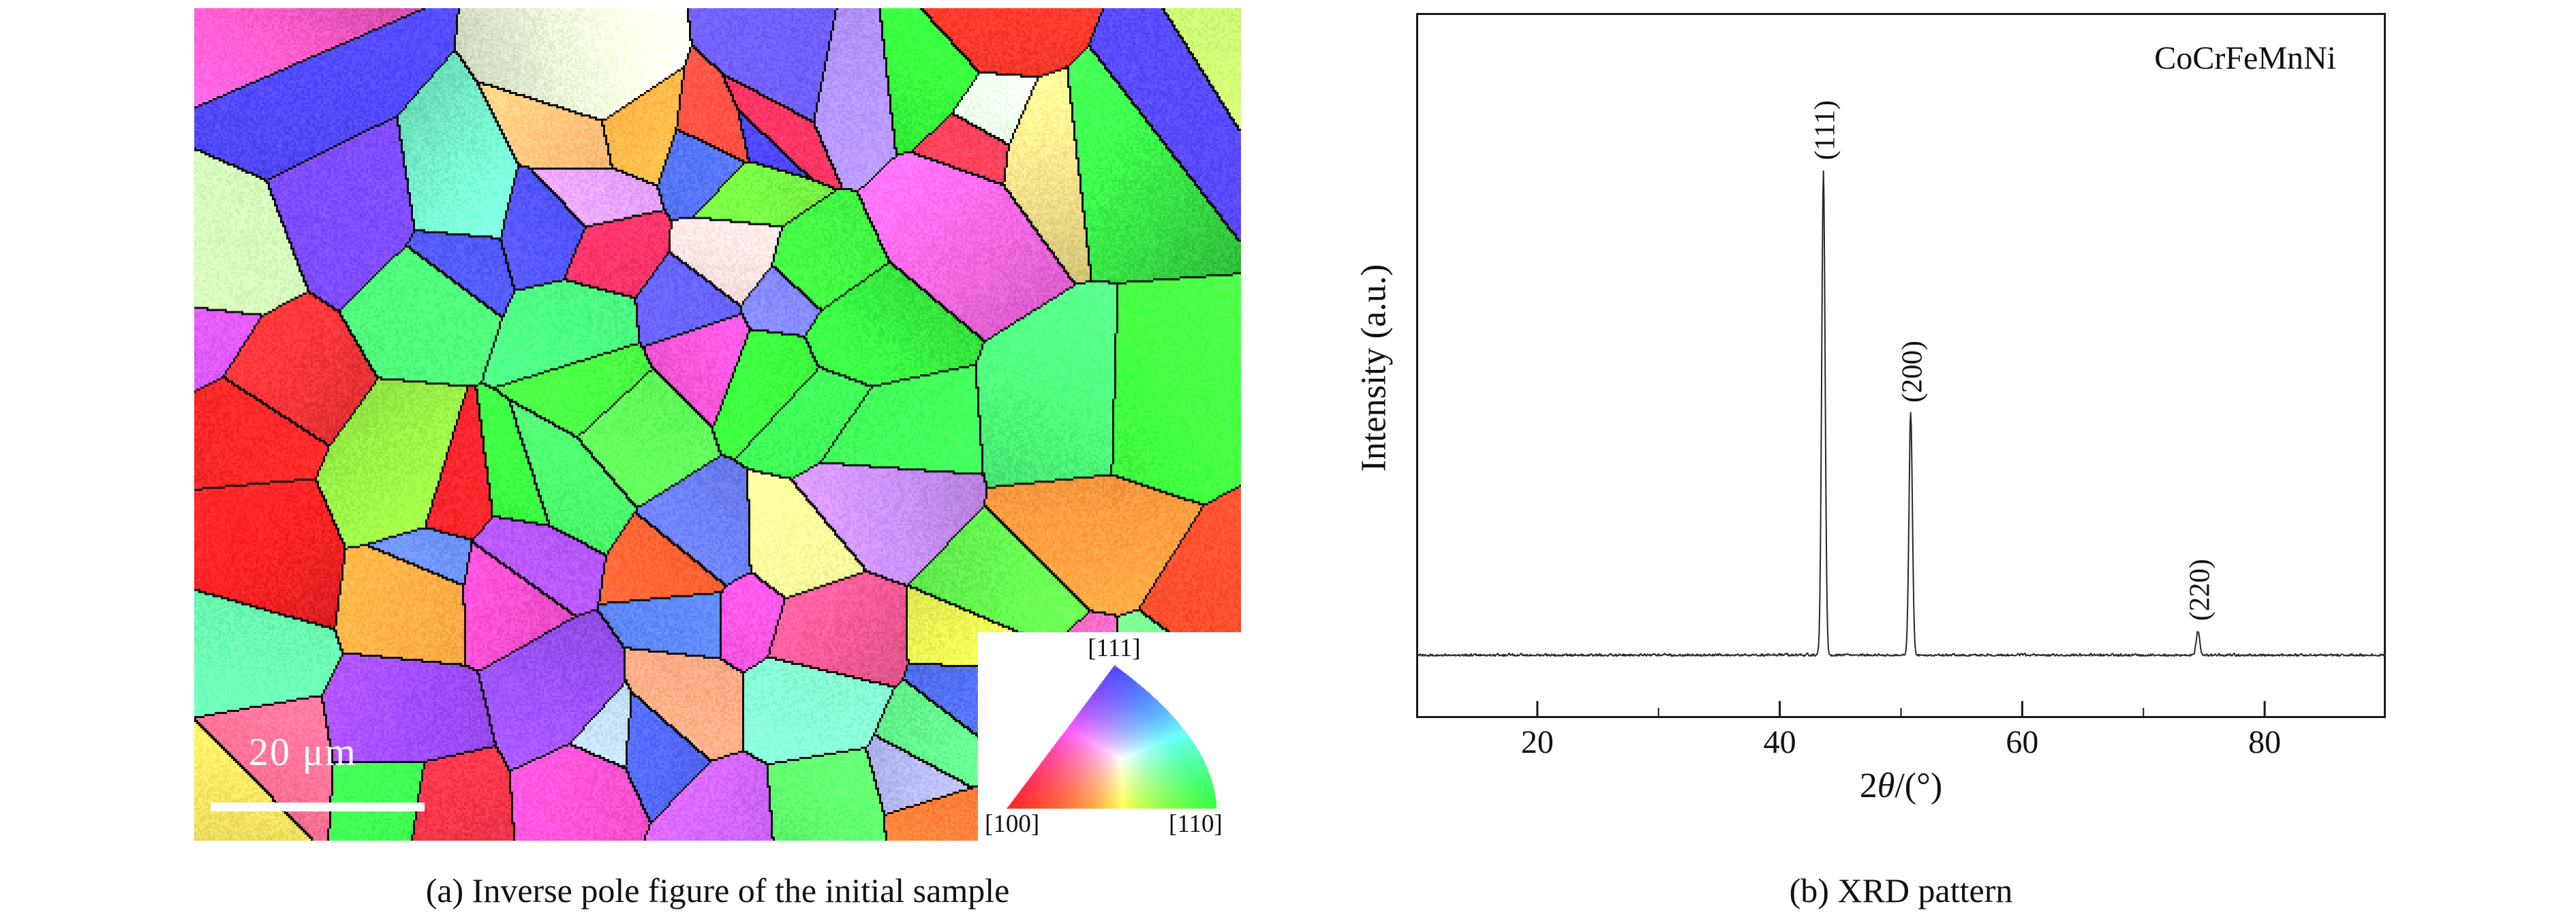 Image resolution: width=2576 pixels, height=917 pixels. I want to click on x-tick-40: 40, so click(1779, 742).